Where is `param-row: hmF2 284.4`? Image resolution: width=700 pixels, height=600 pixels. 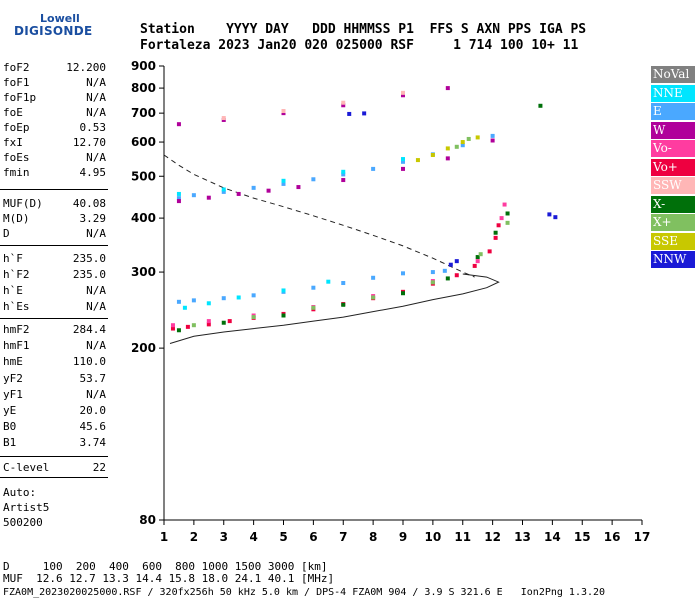
param-row: hmF2 284.4 is located at coordinates (54, 330).